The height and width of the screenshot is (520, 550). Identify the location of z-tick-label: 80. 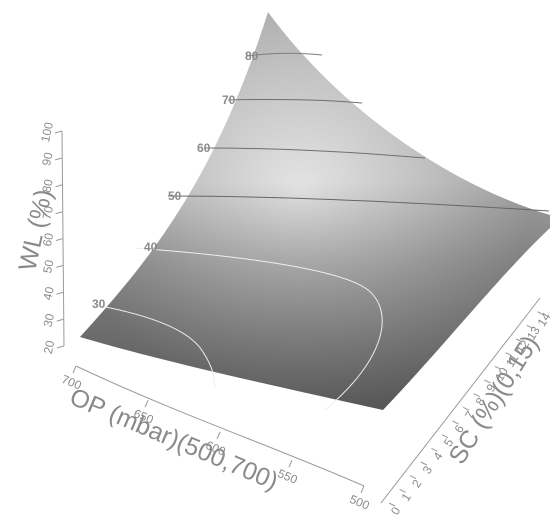
(47, 186).